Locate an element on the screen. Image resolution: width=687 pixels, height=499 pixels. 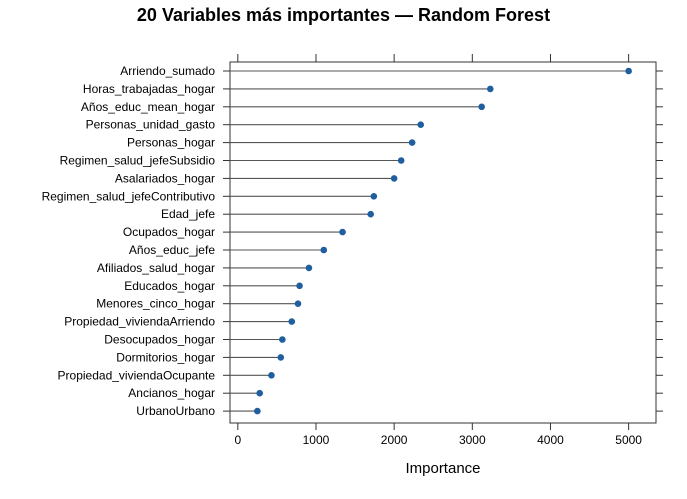
x-tick-label: 5000 is located at coordinates (628, 440).